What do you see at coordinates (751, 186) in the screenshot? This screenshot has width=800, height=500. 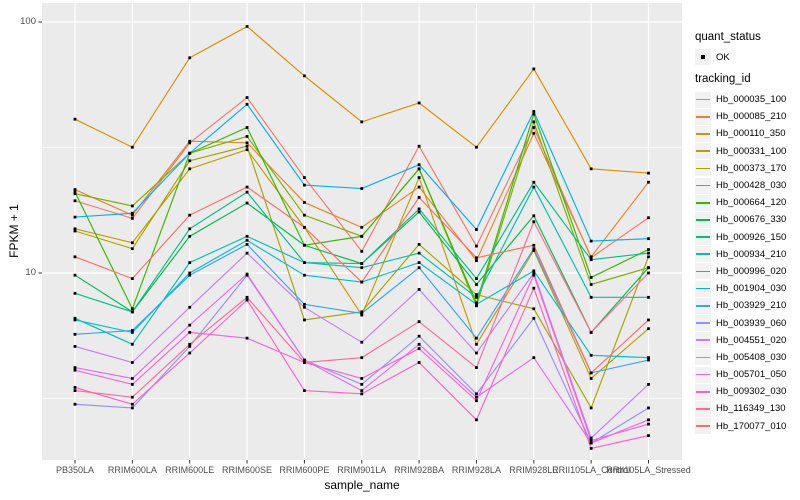 I see `legend-item-label: Hb_000428_030` at bounding box center [751, 186].